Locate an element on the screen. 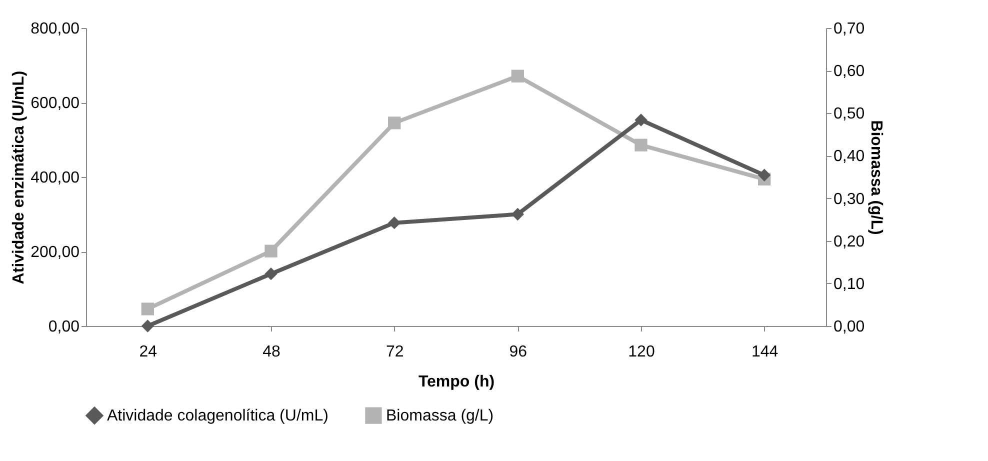  x-tick-label: 96 is located at coordinates (518, 352).